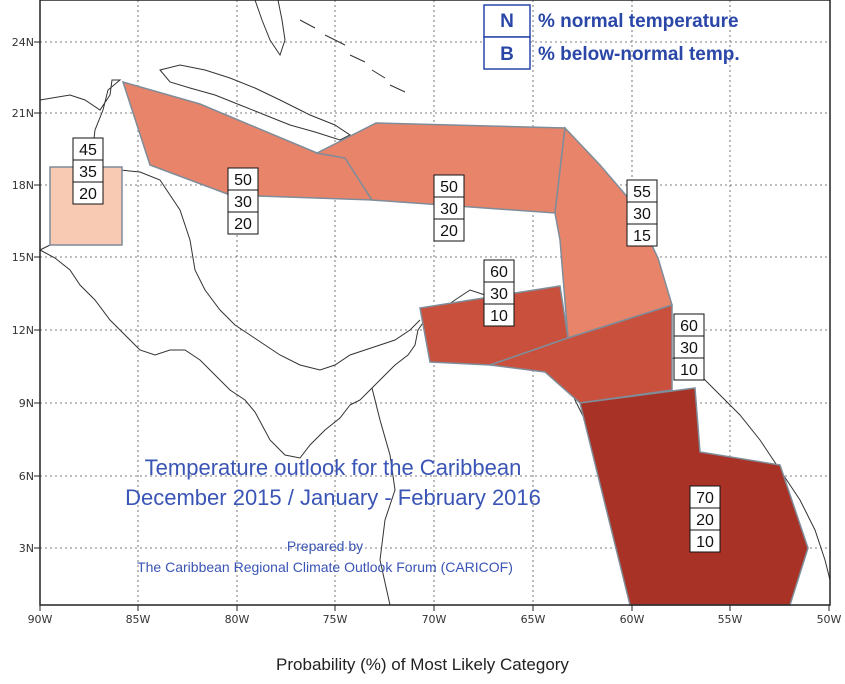 Image resolution: width=845 pixels, height=684 pixels. What do you see at coordinates (639, 54) in the screenshot?
I see `legend-label-below: % below-normal temp.` at bounding box center [639, 54].